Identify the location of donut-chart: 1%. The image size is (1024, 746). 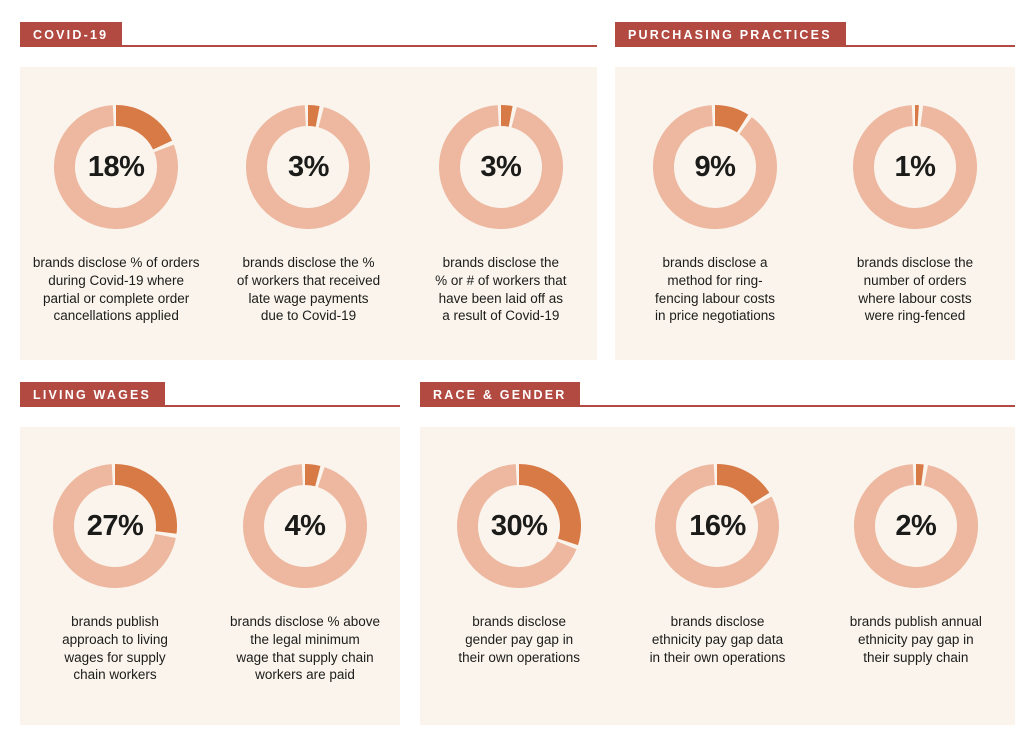
(915, 167).